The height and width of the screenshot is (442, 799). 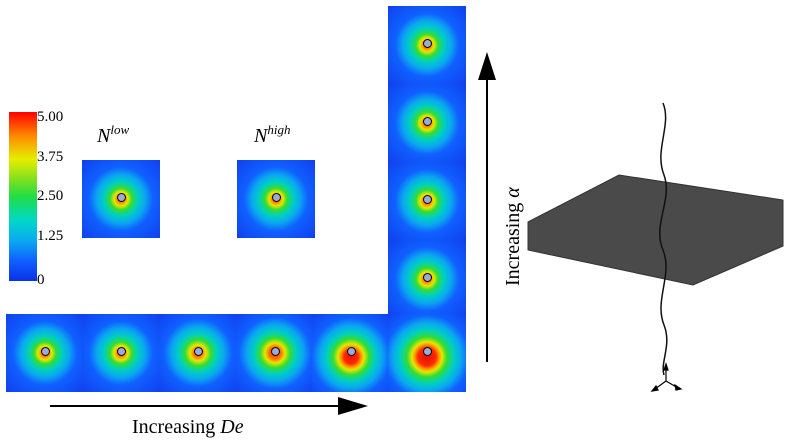 I want to click on field-tile-n-low, so click(x=121, y=199).